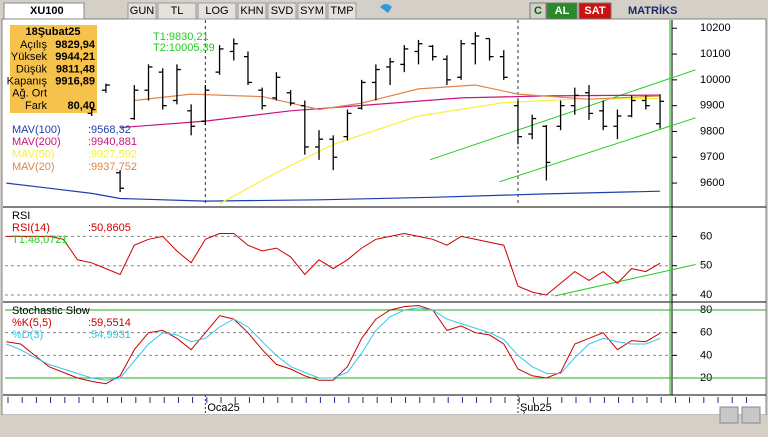 This screenshot has width=768, height=437. I want to click on y-tick-label: 9800, so click(712, 131).